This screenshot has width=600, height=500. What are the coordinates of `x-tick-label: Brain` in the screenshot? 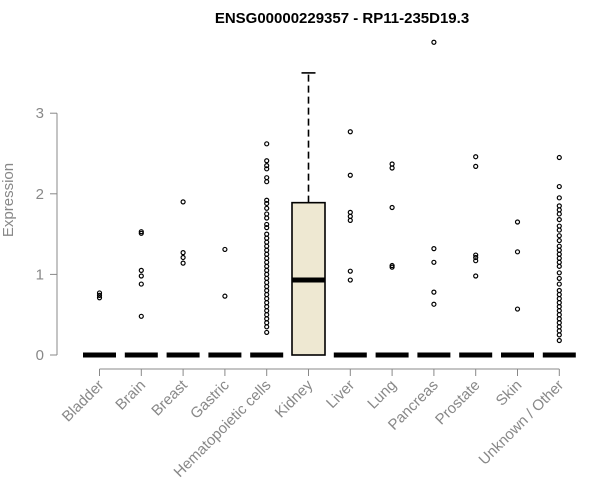 It's located at (130, 395).